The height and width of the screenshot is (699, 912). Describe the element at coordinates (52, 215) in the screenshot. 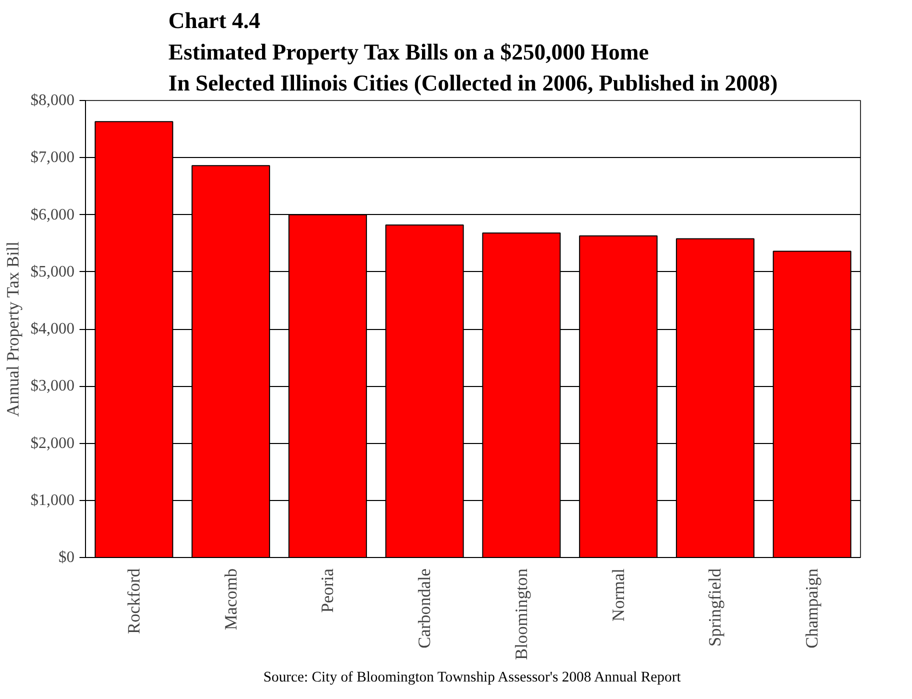

I see `y-tick-label: $6,000` at that location.